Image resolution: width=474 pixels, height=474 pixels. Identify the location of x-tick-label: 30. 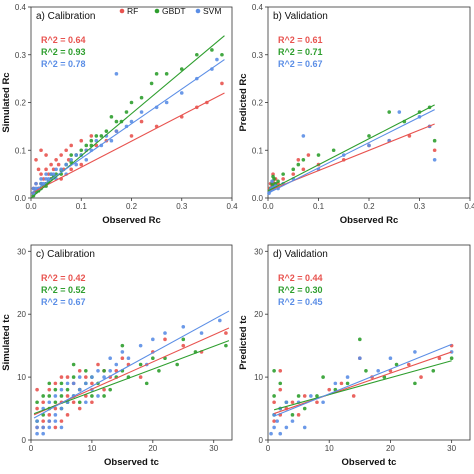
(213, 448).